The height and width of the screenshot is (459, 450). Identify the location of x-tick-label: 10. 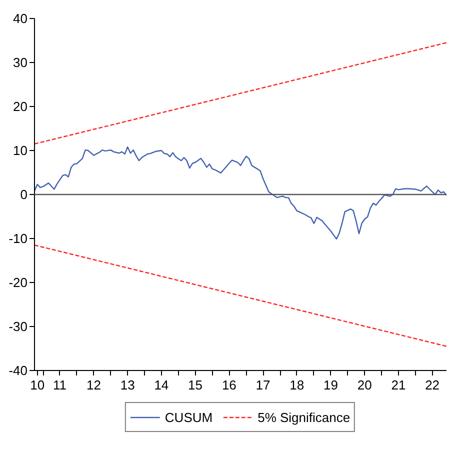
(37, 385).